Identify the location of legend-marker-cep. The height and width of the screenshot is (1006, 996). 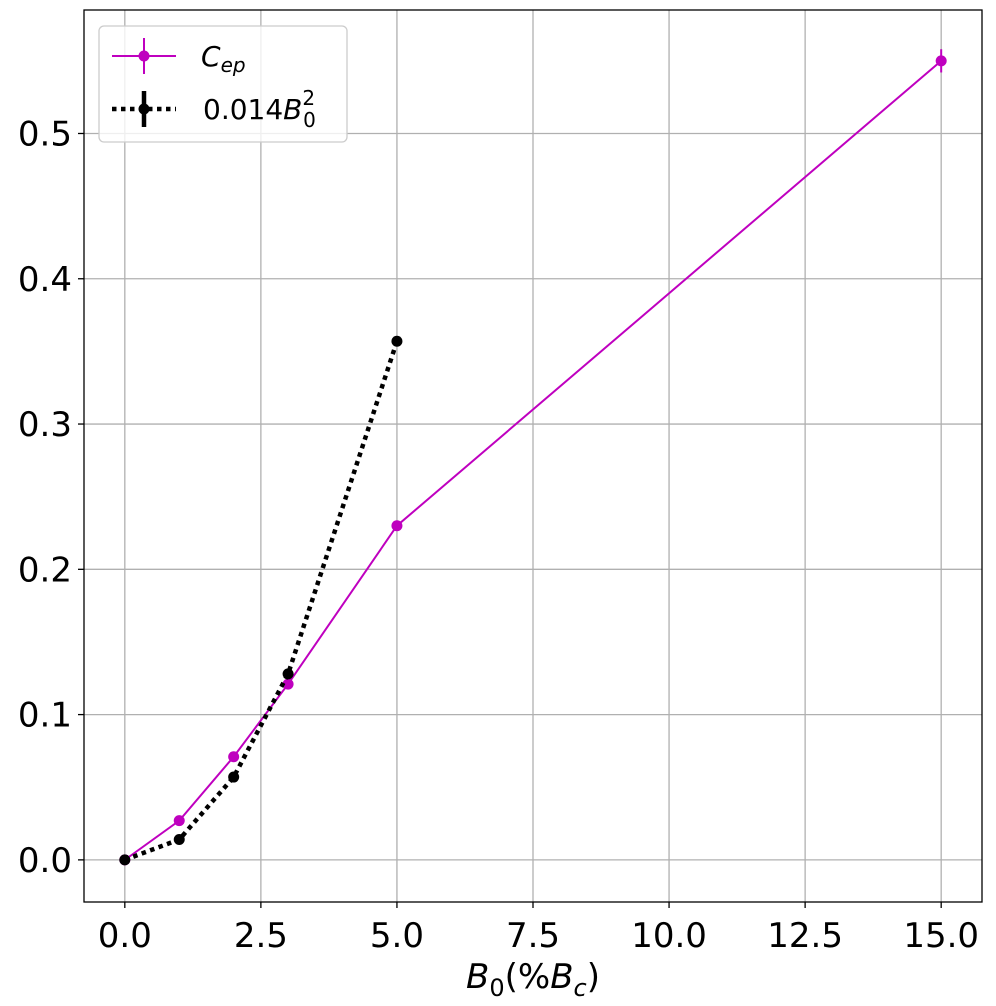
(144, 56).